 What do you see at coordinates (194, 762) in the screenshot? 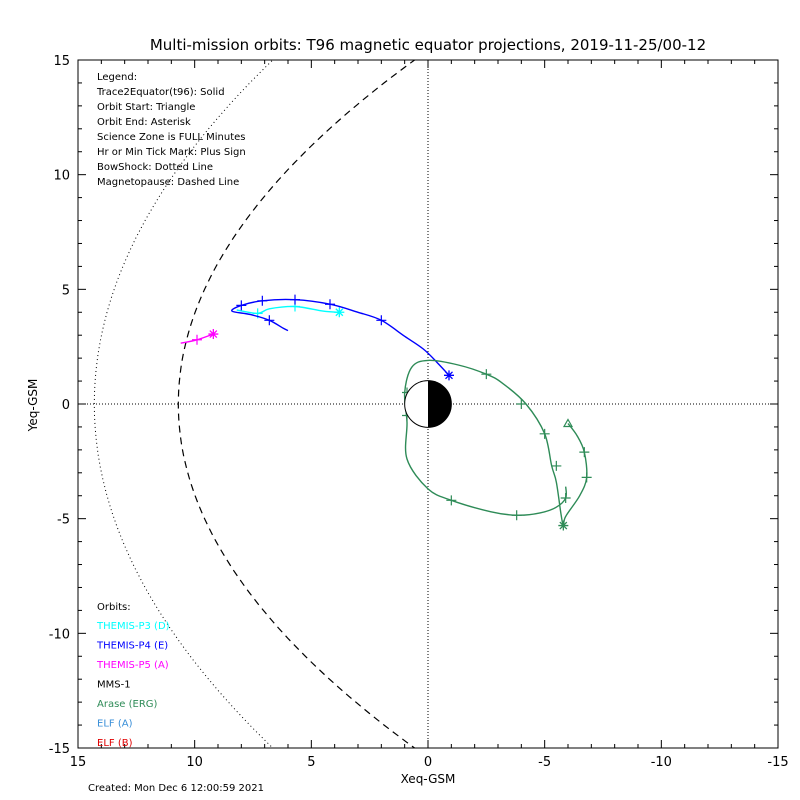
I see `x-tick-label: 10` at bounding box center [194, 762].